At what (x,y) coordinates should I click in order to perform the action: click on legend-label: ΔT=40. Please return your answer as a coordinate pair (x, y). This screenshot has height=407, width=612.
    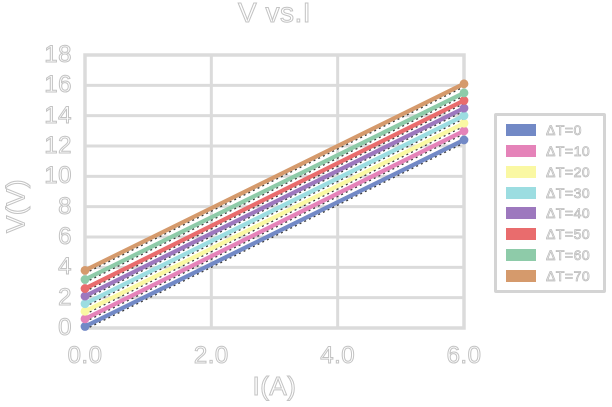
    Looking at the image, I should click on (568, 213).